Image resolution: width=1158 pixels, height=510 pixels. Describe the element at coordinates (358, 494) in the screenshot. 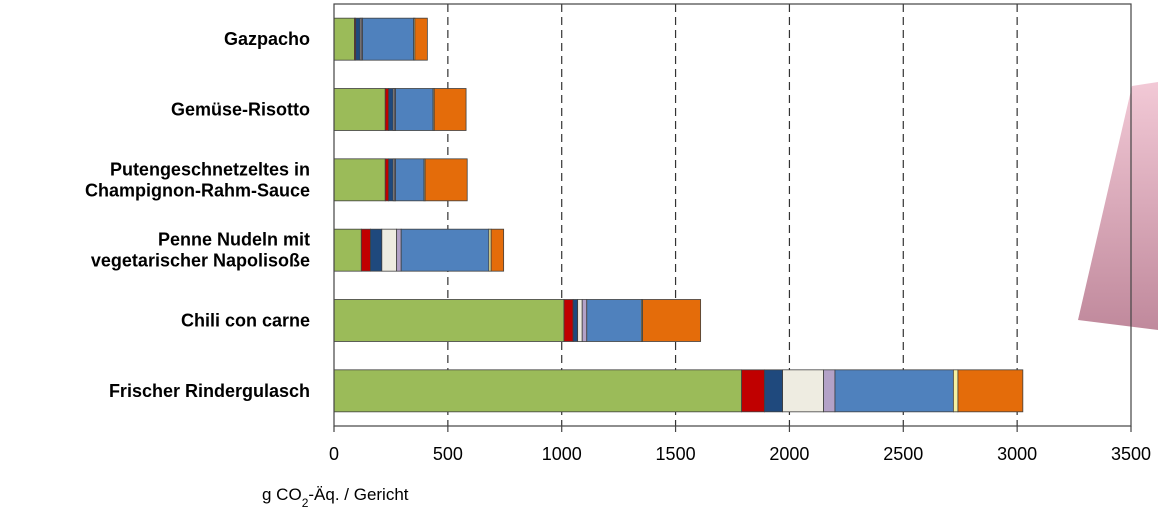

I see `x-axis-label-suffix: -Äq. / Gericht` at that location.